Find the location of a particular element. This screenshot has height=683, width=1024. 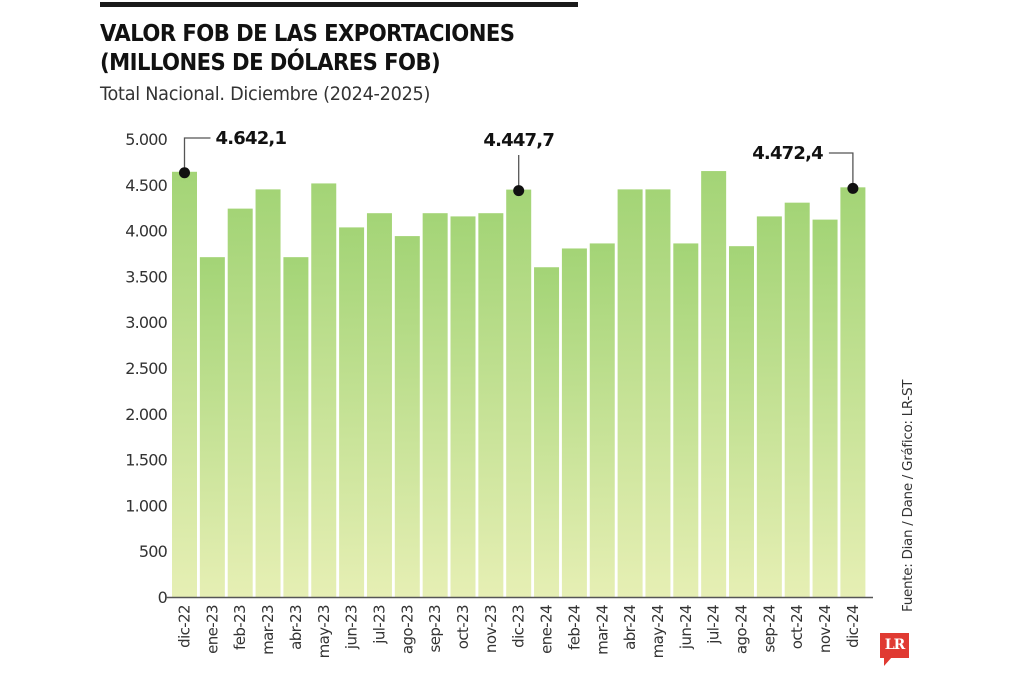

x-tick-label: nov-24 is located at coordinates (825, 629).